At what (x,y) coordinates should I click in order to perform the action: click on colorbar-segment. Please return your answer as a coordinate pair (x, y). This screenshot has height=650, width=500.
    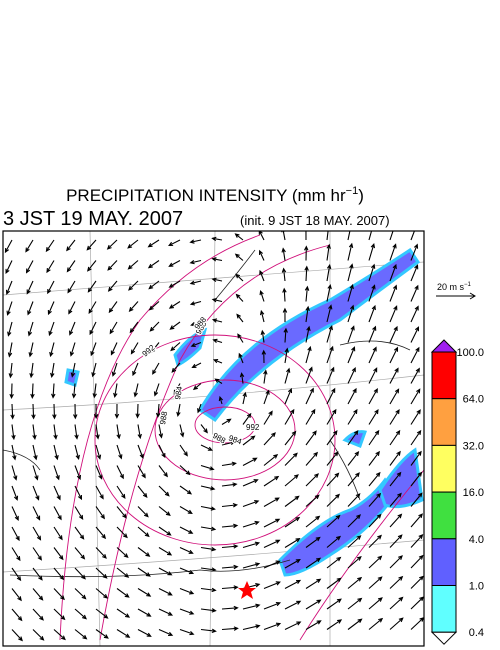
    Looking at the image, I should click on (444, 468).